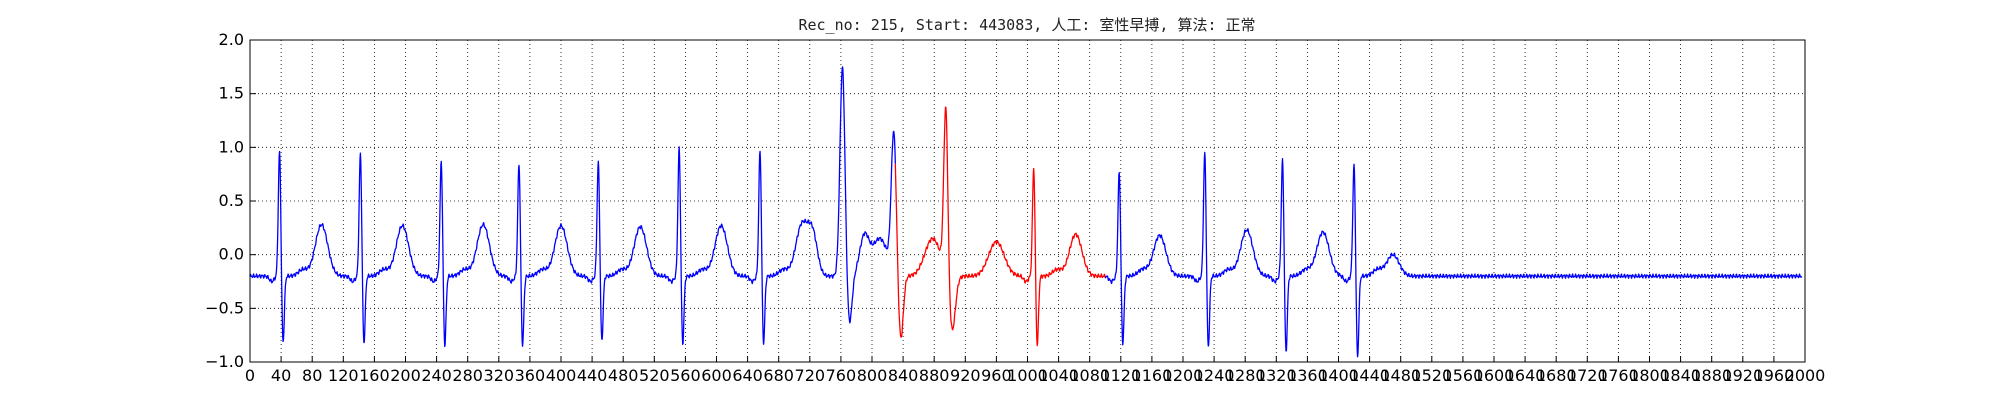 Image resolution: width=2000 pixels, height=400 pixels. Describe the element at coordinates (1431, 375) in the screenshot. I see `x-tick-label: 1520` at that location.